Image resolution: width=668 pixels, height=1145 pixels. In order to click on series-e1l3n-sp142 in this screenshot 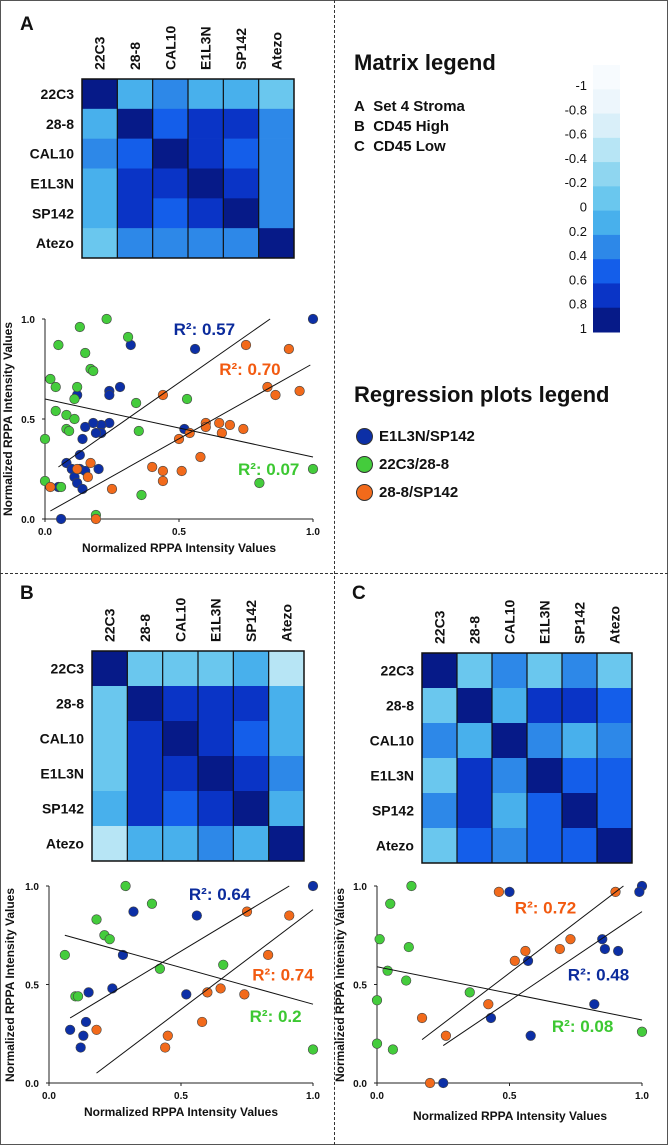, I will do `click(543, 984)`.